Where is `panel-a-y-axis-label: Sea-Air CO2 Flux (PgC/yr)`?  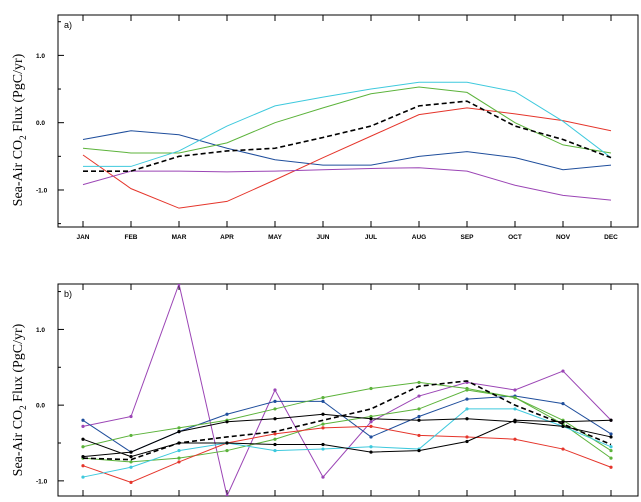
panel-a-y-axis-label: Sea-Air CO2 Flux (PgC/yr) is located at coordinates (19, 129).